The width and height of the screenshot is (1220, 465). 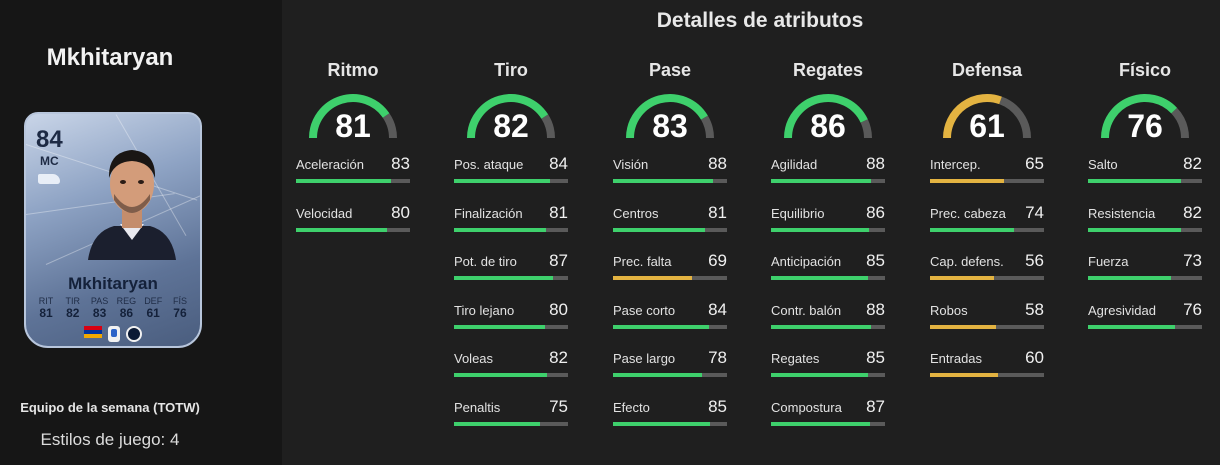 What do you see at coordinates (987, 214) in the screenshot?
I see `attribute-row-text: Prec. cabeza 74` at bounding box center [987, 214].